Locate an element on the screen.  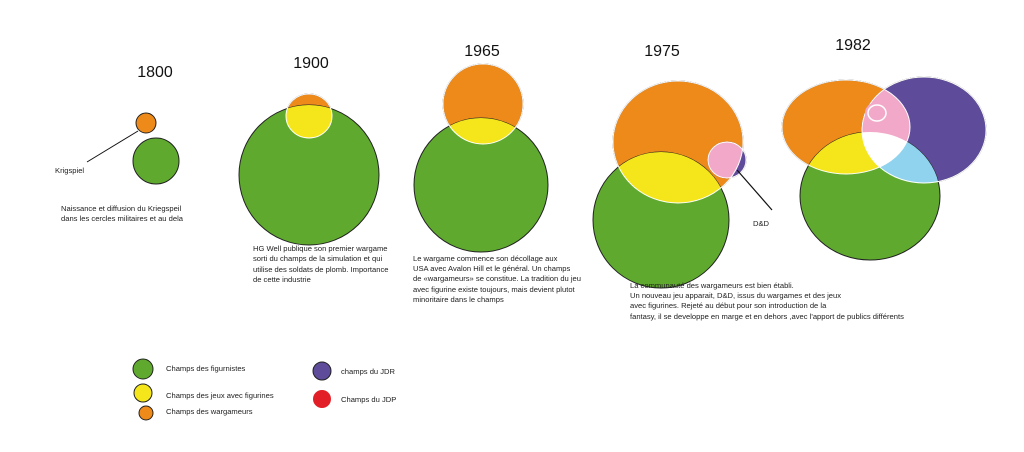
era-year-1965: 1965 is located at coordinates (482, 51).